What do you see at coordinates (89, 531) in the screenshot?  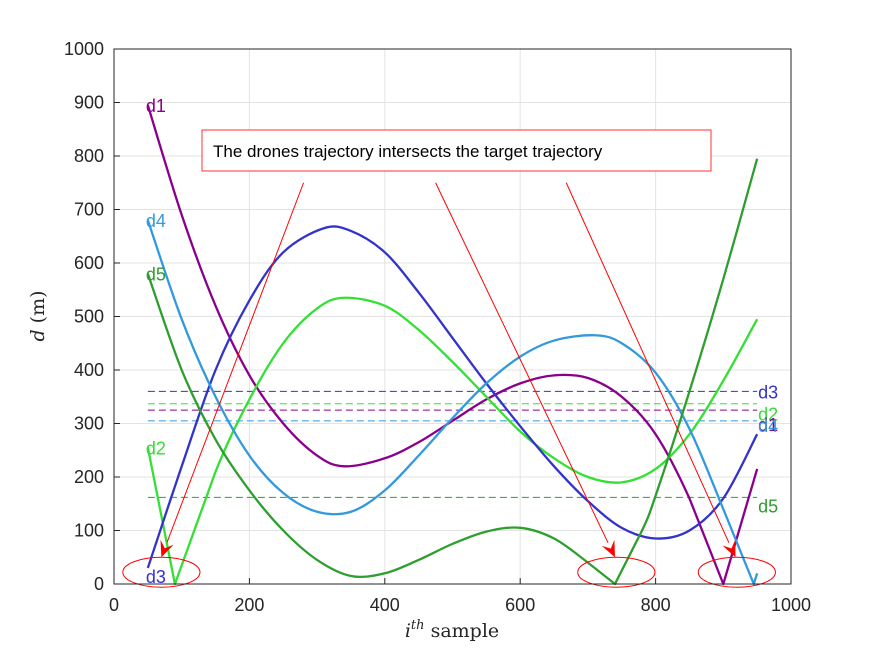 I see `y-tick-label: 100` at bounding box center [89, 531].